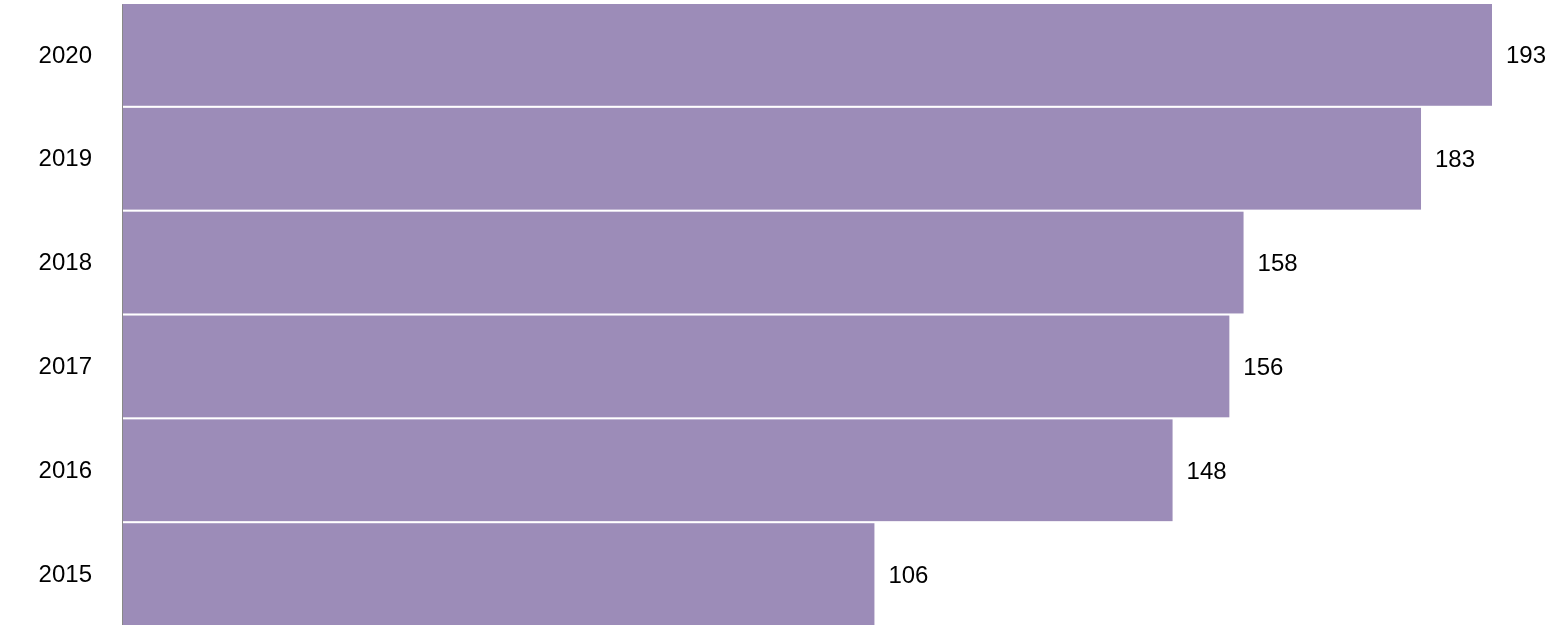 This screenshot has width=1568, height=625. What do you see at coordinates (1526, 55) in the screenshot?
I see `data-label: 193` at bounding box center [1526, 55].